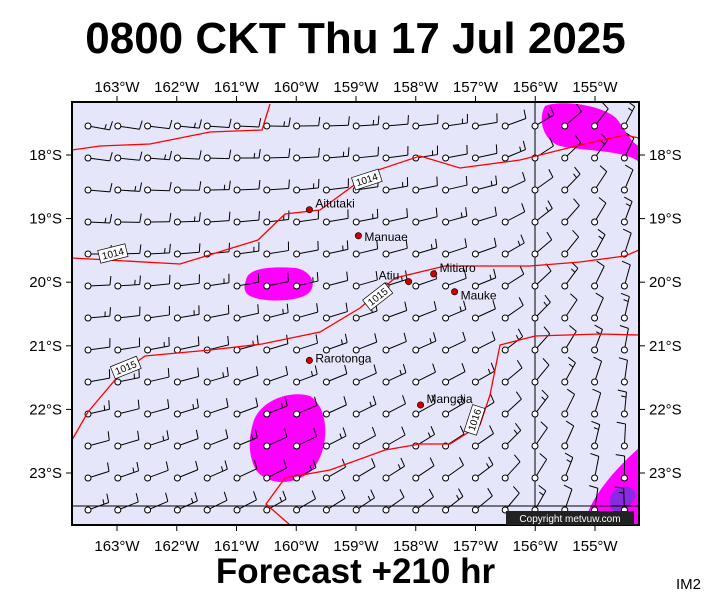  Describe the element at coordinates (355, 571) in the screenshot. I see `forecast-label: Forecast +210 hr` at that location.